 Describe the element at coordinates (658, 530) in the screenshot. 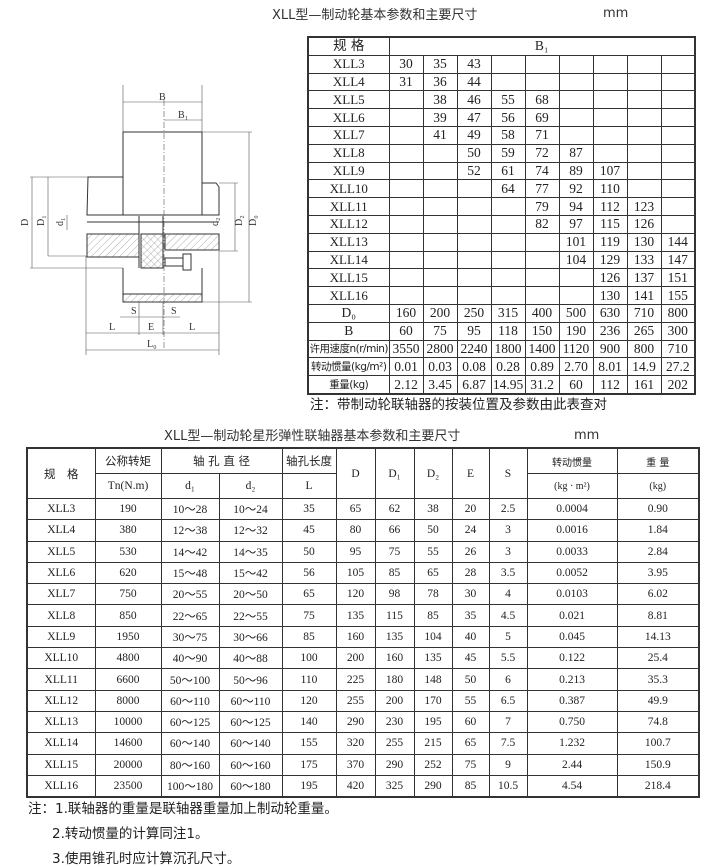

I see `table-cell: 1.84` at that location.